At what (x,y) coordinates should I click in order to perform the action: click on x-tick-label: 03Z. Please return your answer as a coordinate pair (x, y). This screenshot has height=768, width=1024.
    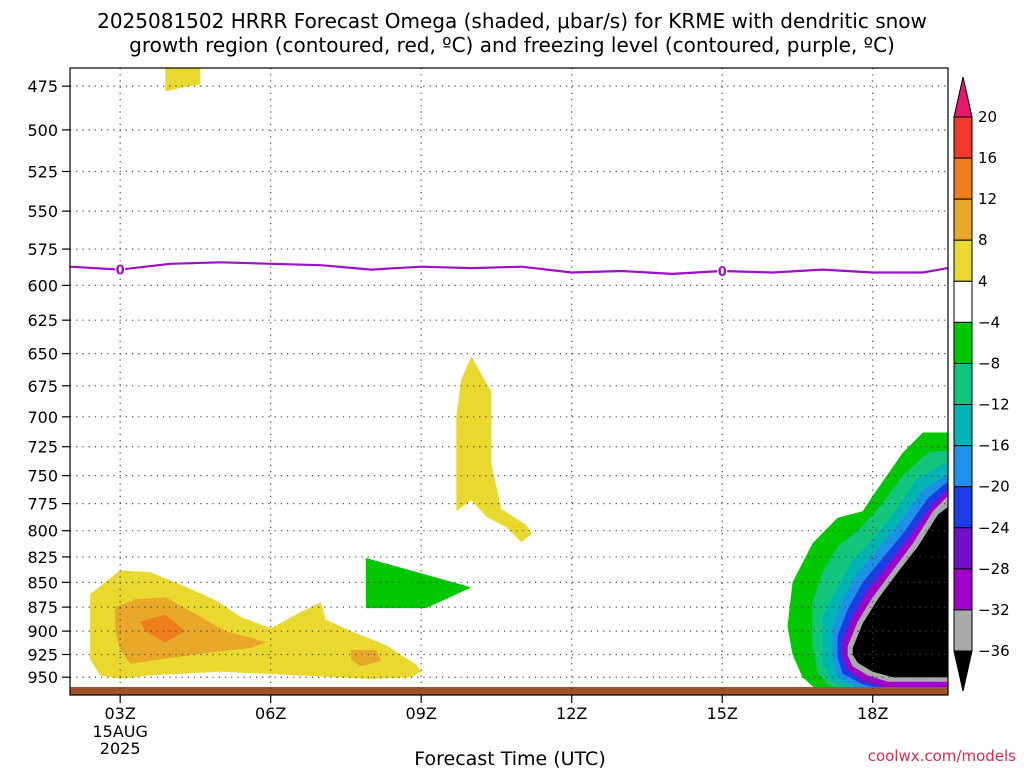
    Looking at the image, I should click on (120, 713).